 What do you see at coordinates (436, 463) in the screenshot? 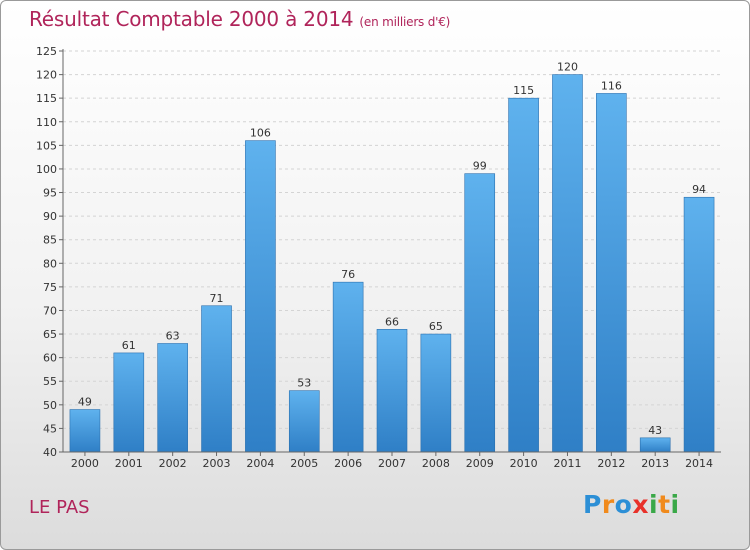
I see `x-tick-label: 2008` at bounding box center [436, 463].